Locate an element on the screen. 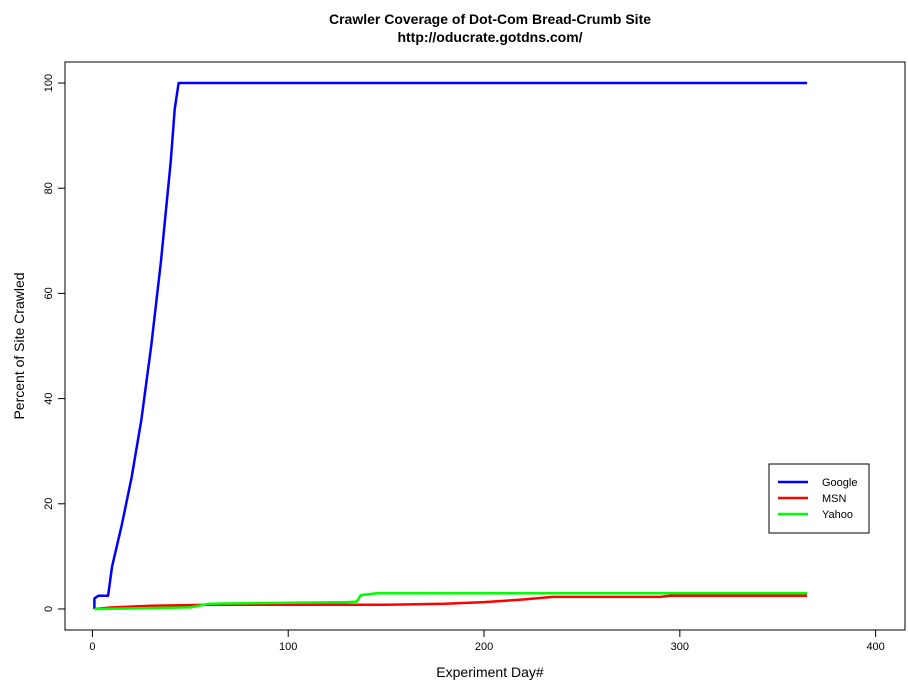  legend-label-yahoo: Yahoo is located at coordinates (837, 515).